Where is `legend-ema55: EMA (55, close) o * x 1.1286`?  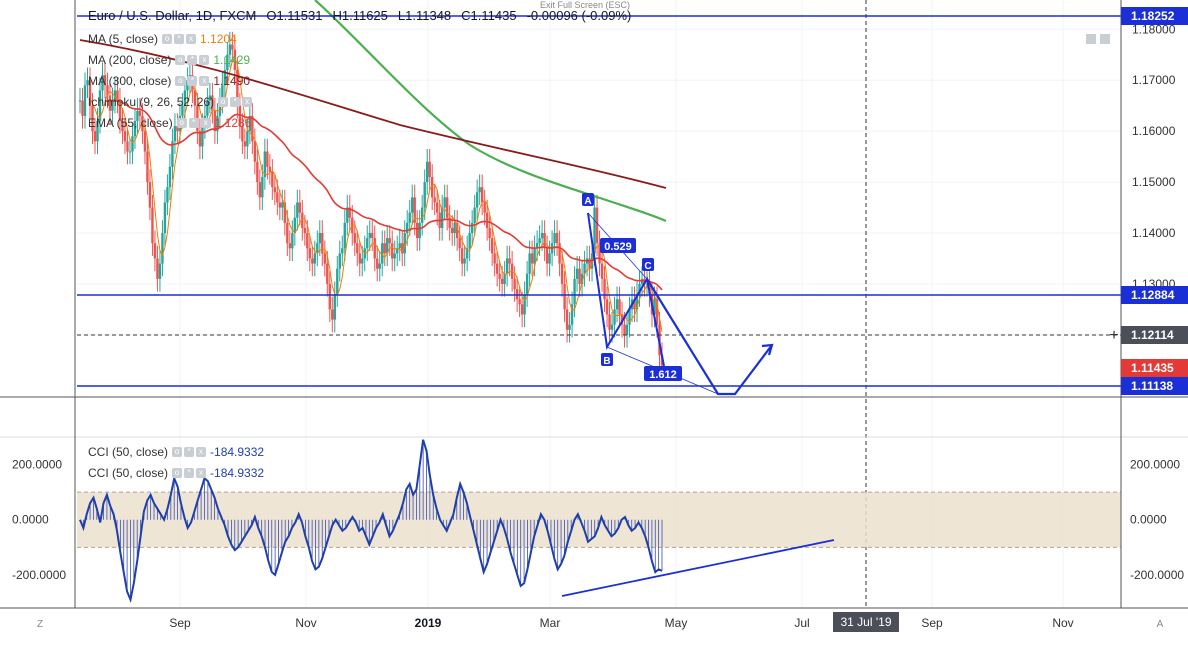 legend-ema55: EMA (55, close) o * x 1.1286 is located at coordinates (170, 122).